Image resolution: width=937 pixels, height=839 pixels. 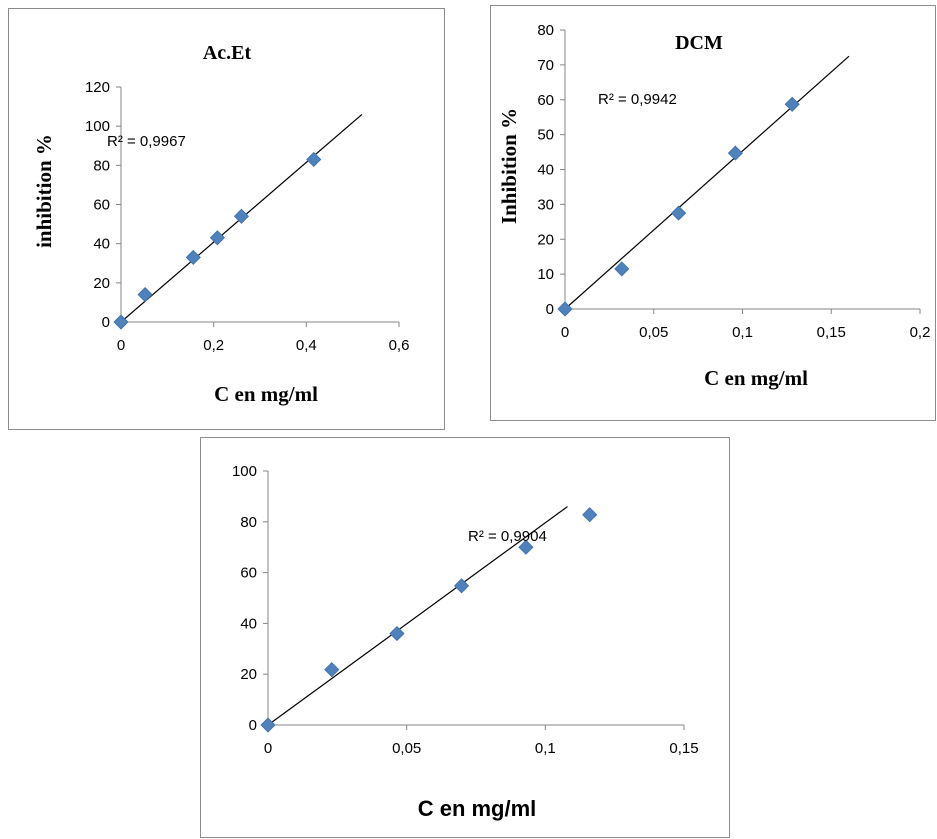 What do you see at coordinates (637, 99) in the screenshot?
I see `r-squared-annotation: R² = 0,9942` at bounding box center [637, 99].